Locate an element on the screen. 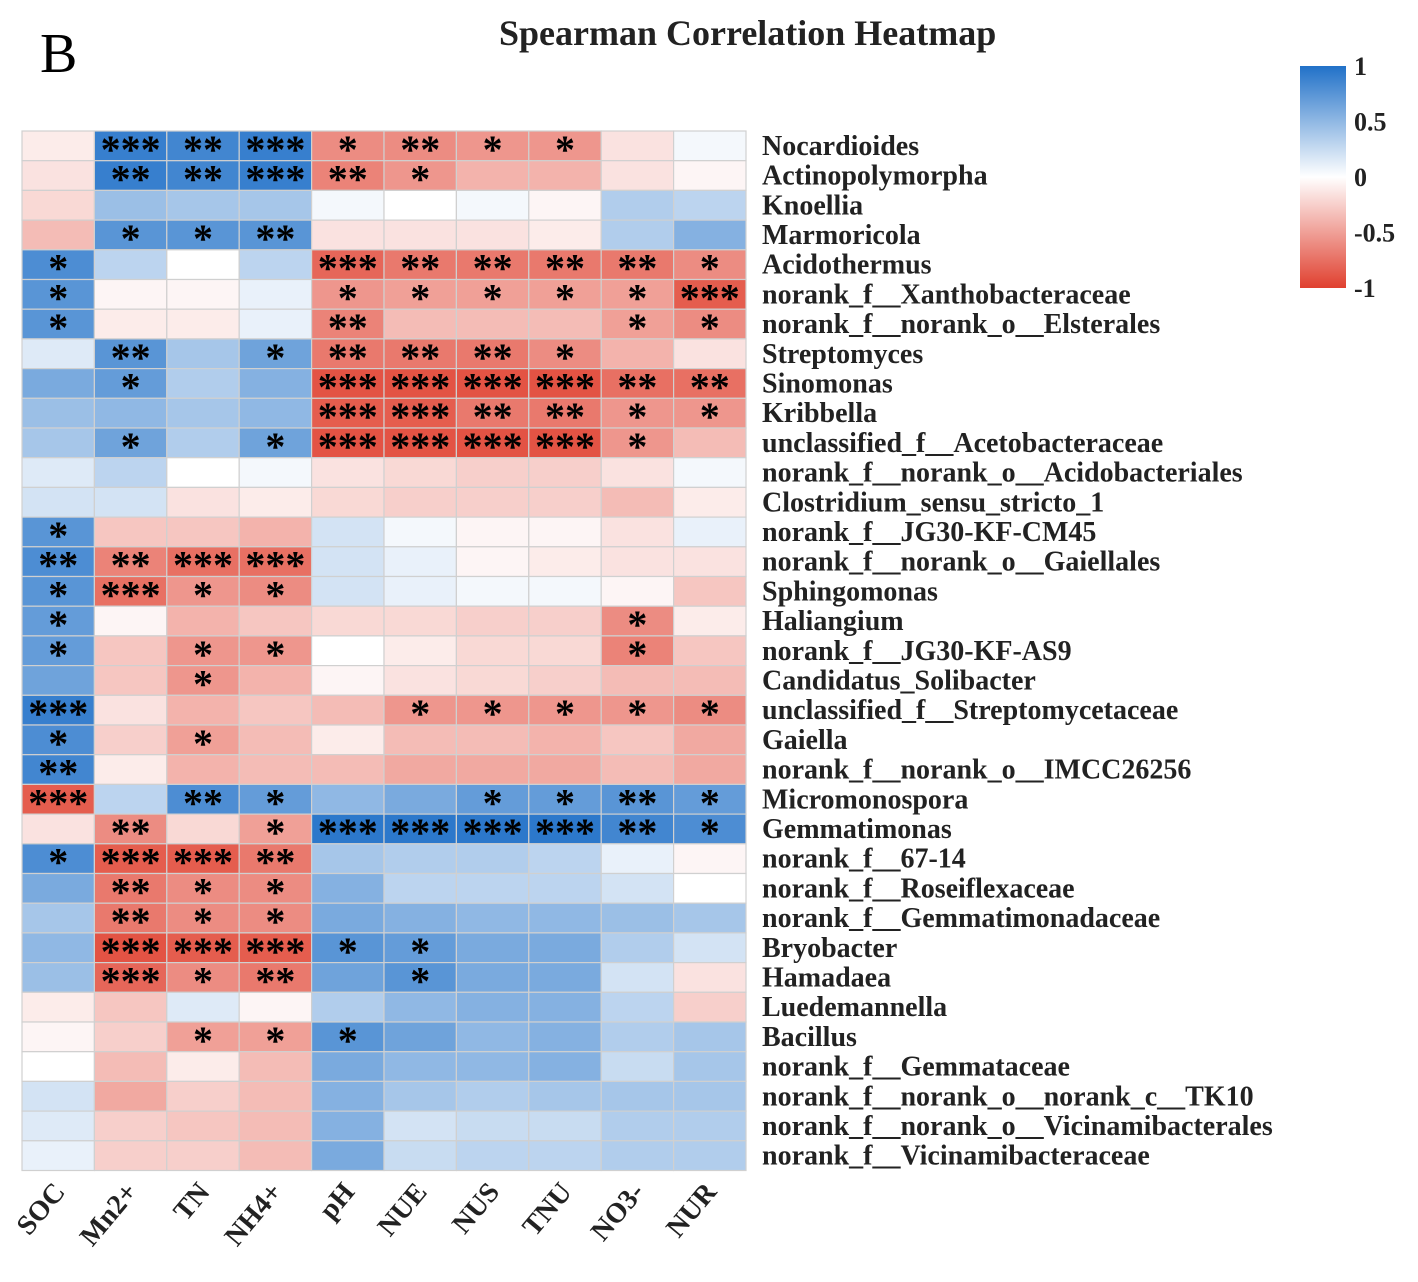 Image resolution: width=1418 pixels, height=1282 pixels. row-label: Marmoricola is located at coordinates (841, 235).